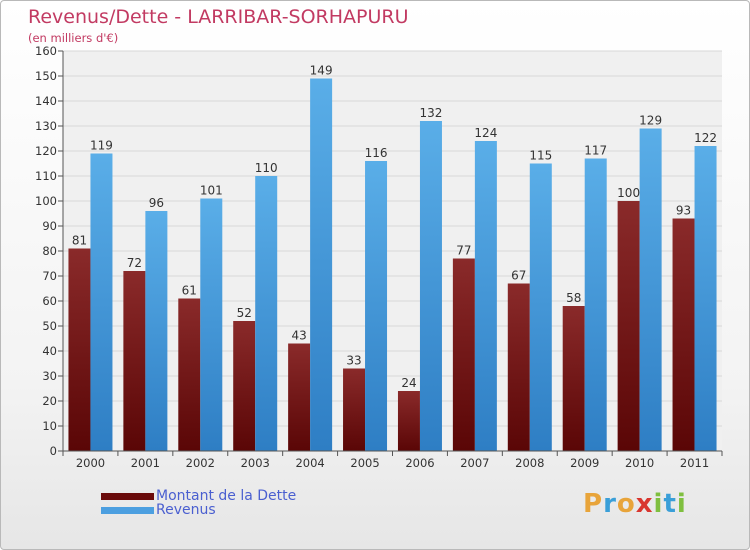 The image size is (750, 550). Describe the element at coordinates (610, 504) in the screenshot. I see `logo-letter: r` at that location.